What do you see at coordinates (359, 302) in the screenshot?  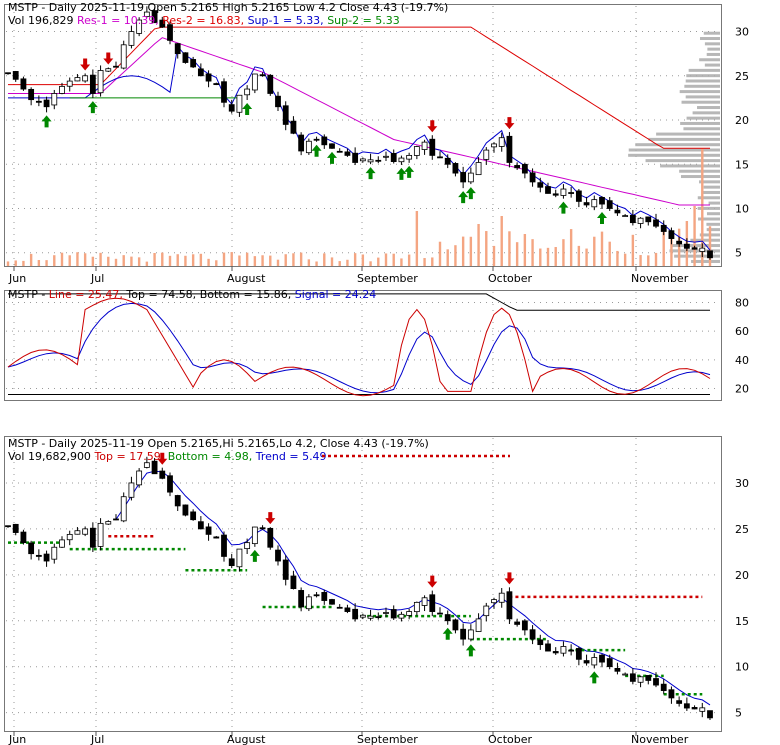 I see `top-line` at bounding box center [359, 302].